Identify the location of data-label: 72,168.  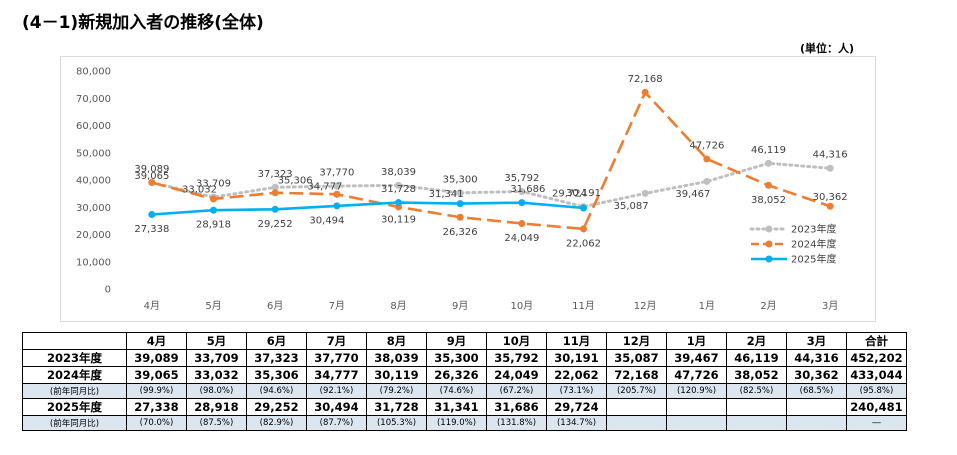
(645, 79).